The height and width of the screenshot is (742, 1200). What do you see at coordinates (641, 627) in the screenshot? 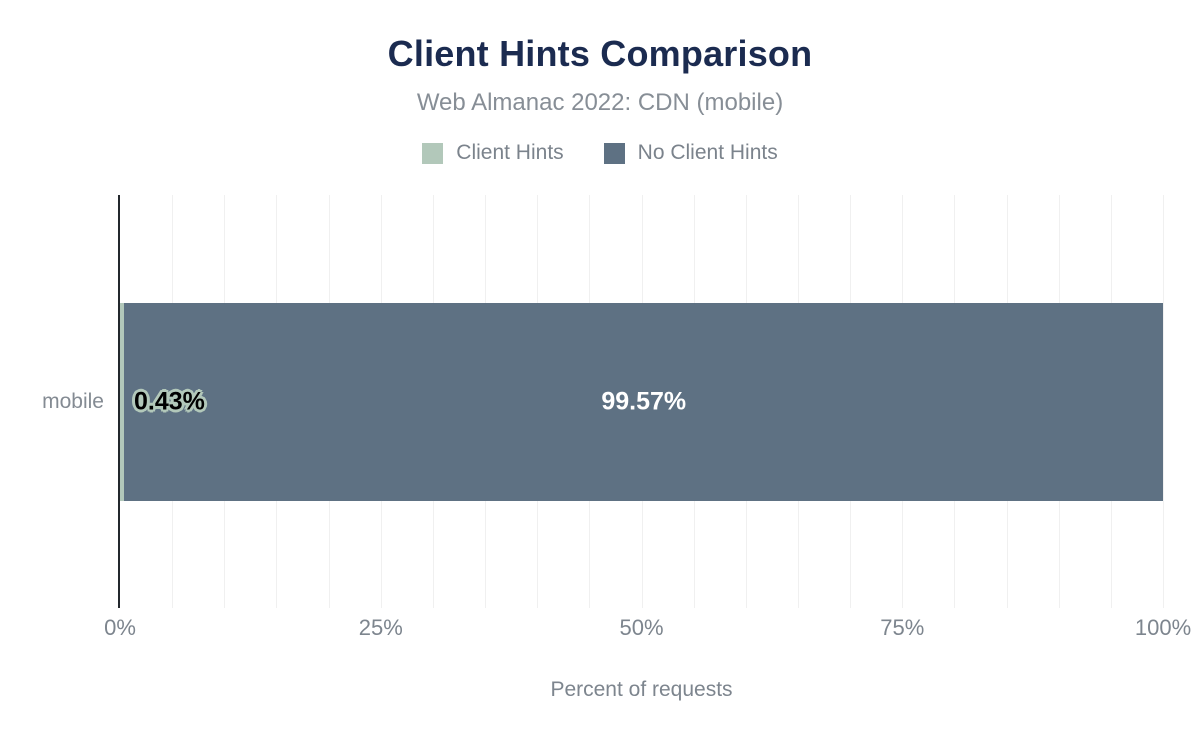
I see `x-tick-label: 50%` at bounding box center [641, 627].